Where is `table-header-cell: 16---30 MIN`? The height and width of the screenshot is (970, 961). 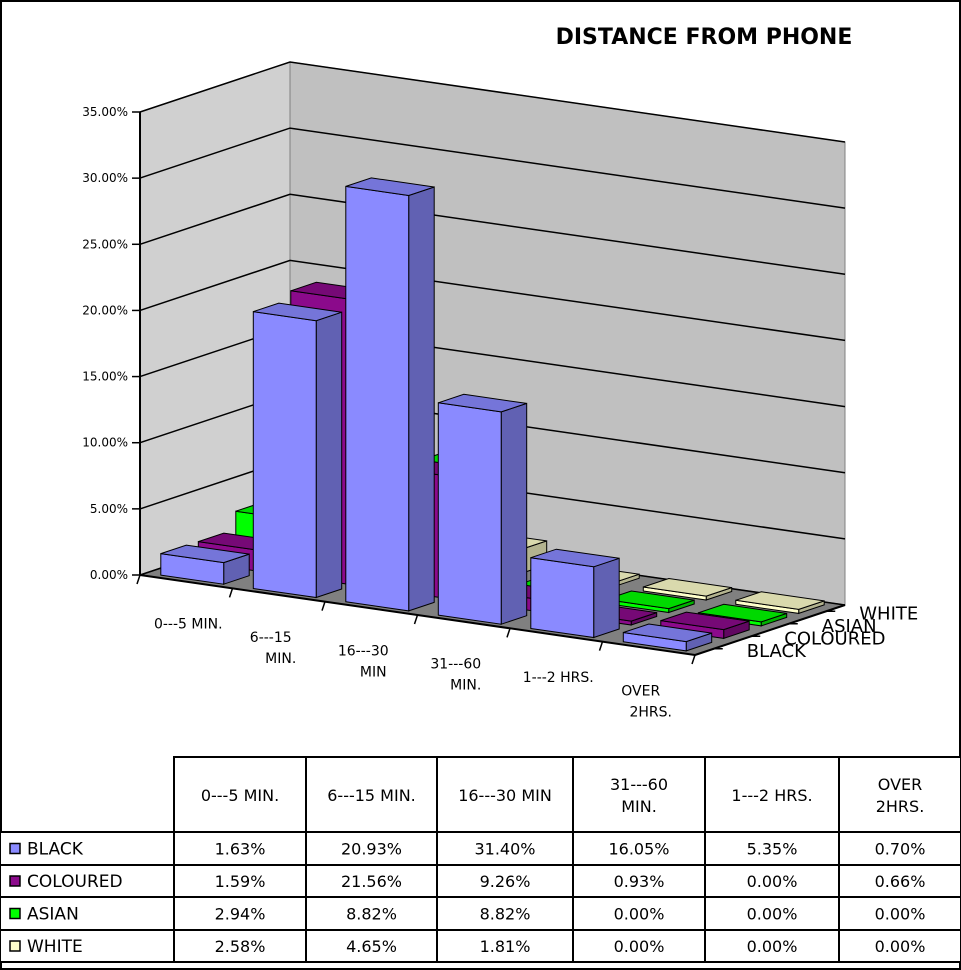 table-header-cell: 16---30 MIN is located at coordinates (505, 795).